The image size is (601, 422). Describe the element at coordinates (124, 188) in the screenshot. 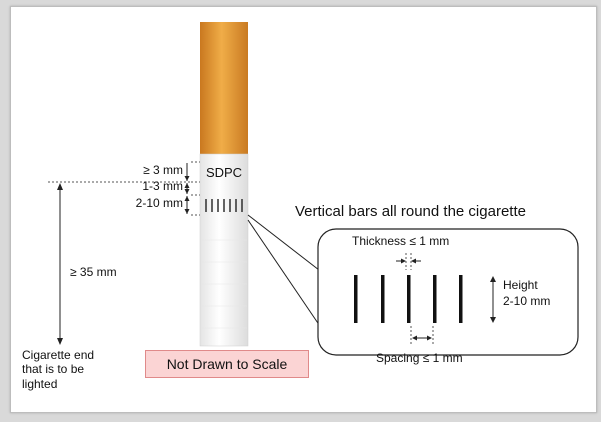

I see `reference-lines` at that location.